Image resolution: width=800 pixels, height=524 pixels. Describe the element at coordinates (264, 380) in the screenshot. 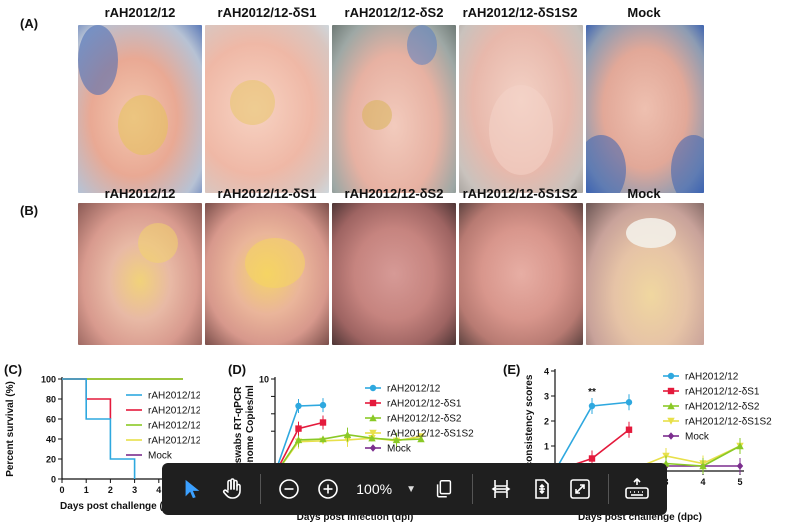

I see `y-tick-label: 10` at that location.